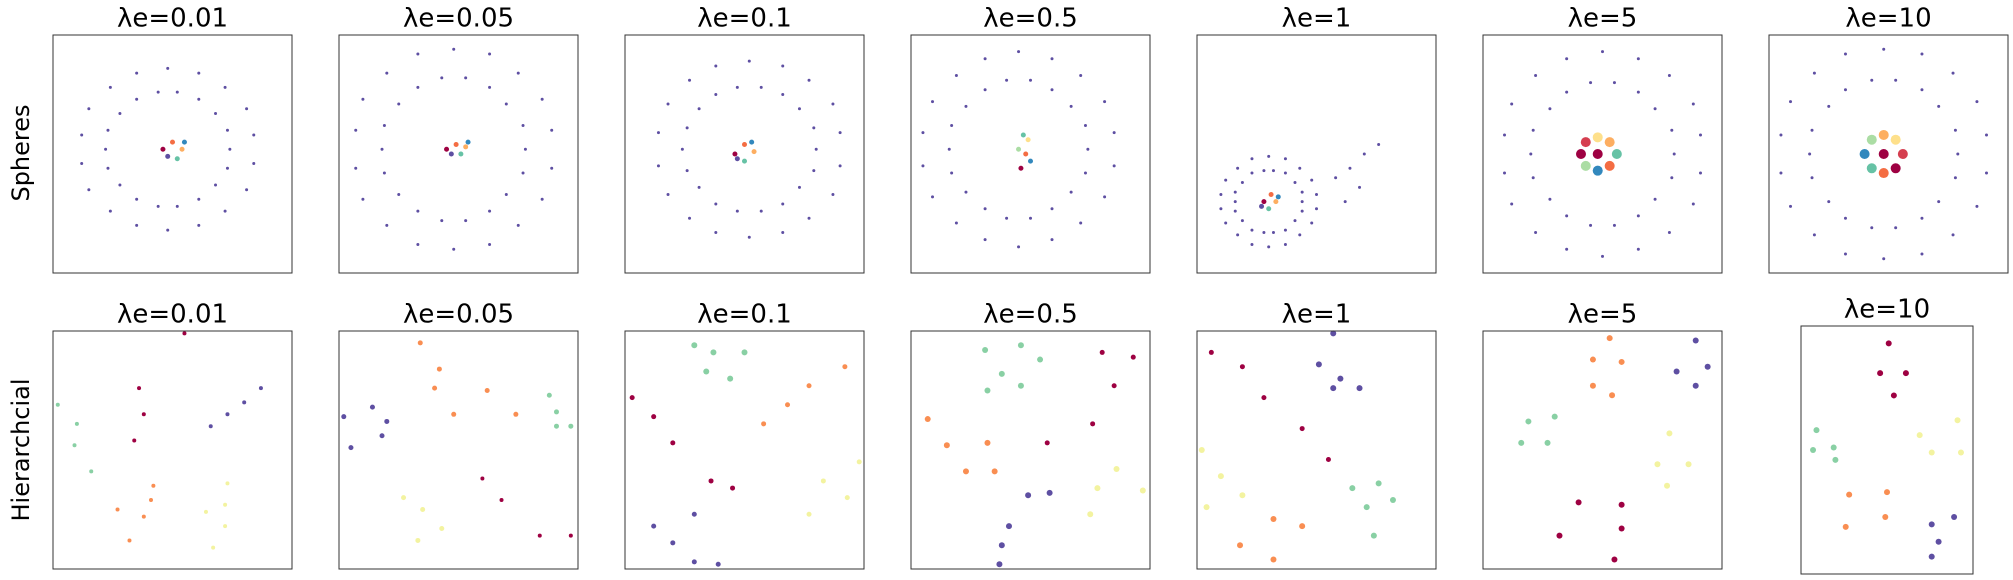 The width and height of the screenshot is (2013, 580). Describe the element at coordinates (172, 315) in the screenshot. I see `chart-title: λe=0.01` at that location.